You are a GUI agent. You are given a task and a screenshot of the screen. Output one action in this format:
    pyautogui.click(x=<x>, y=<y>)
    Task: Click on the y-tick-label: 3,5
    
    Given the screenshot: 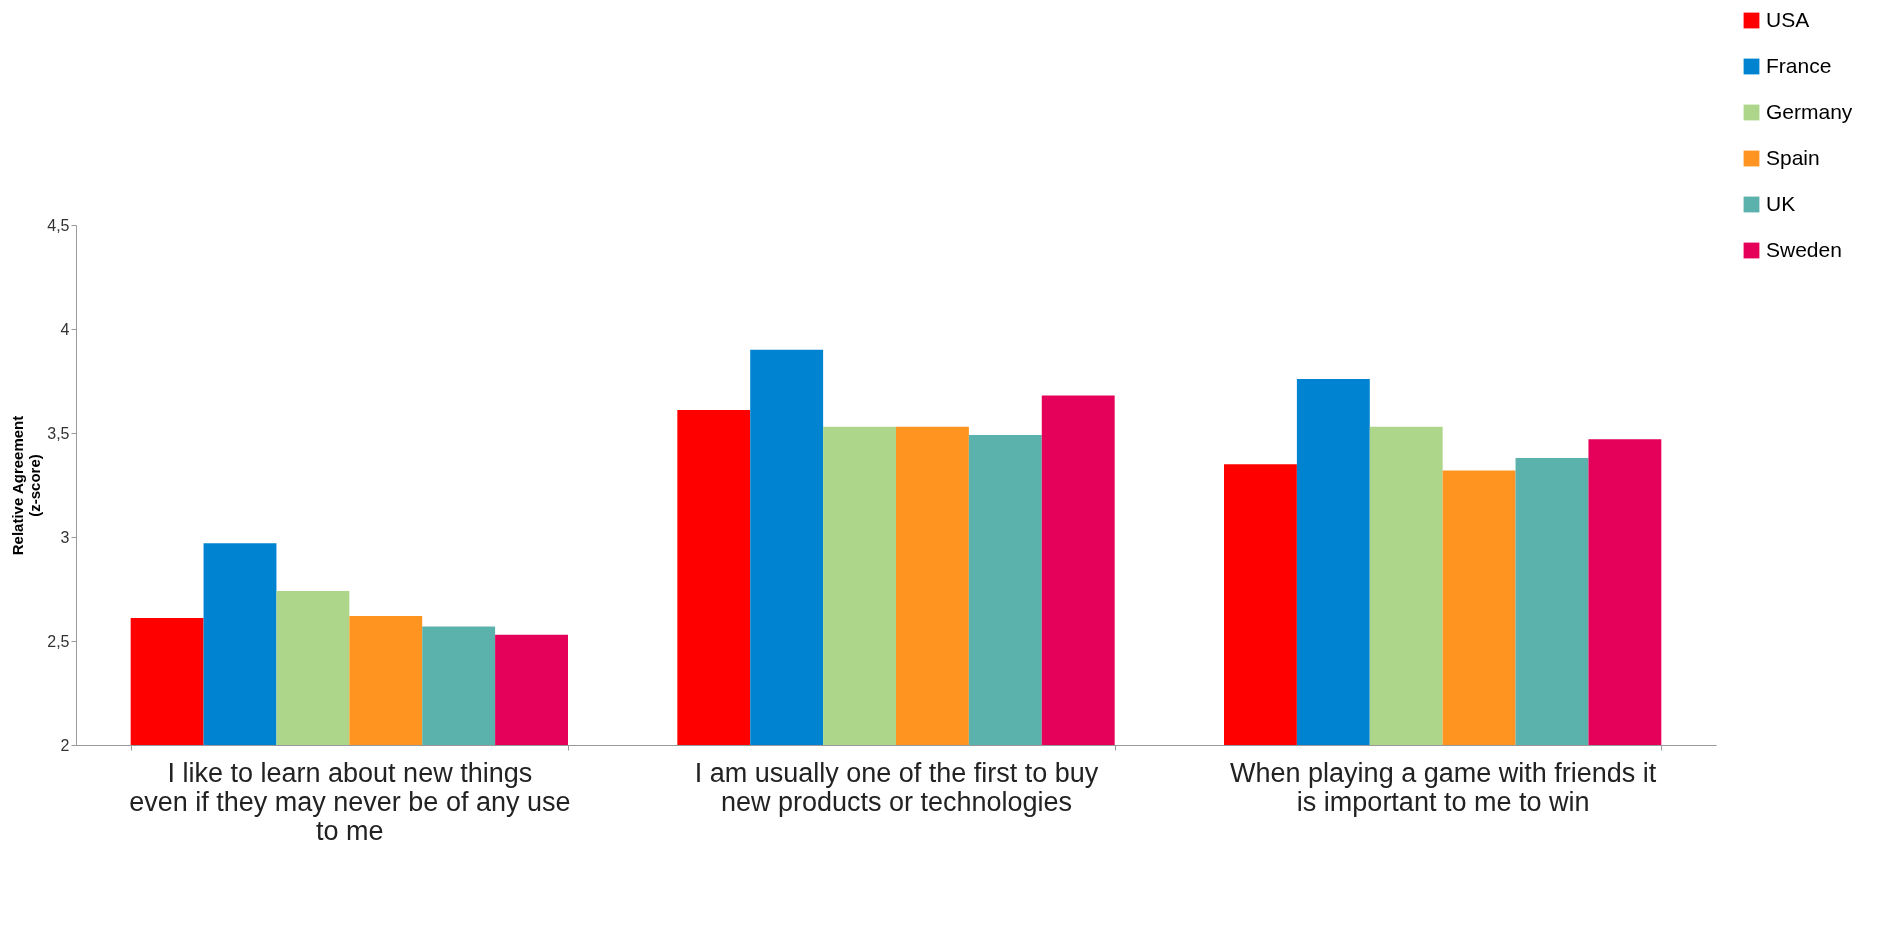 What is the action you would take?
    pyautogui.click(x=58, y=433)
    